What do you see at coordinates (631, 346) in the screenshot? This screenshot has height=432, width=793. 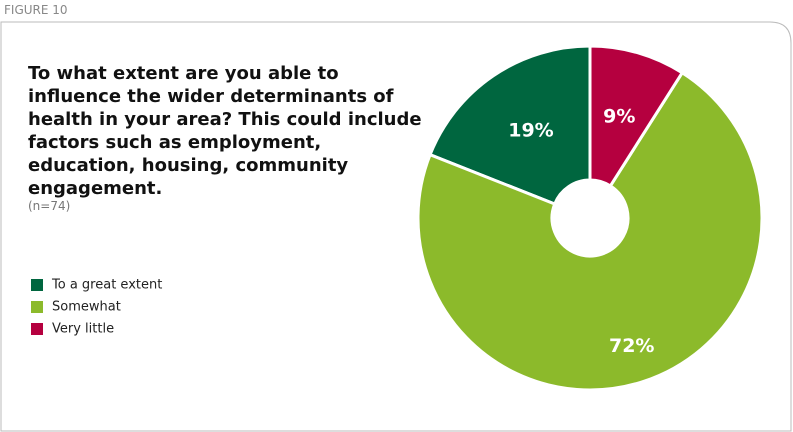 I see `value-label: 72%` at bounding box center [631, 346].